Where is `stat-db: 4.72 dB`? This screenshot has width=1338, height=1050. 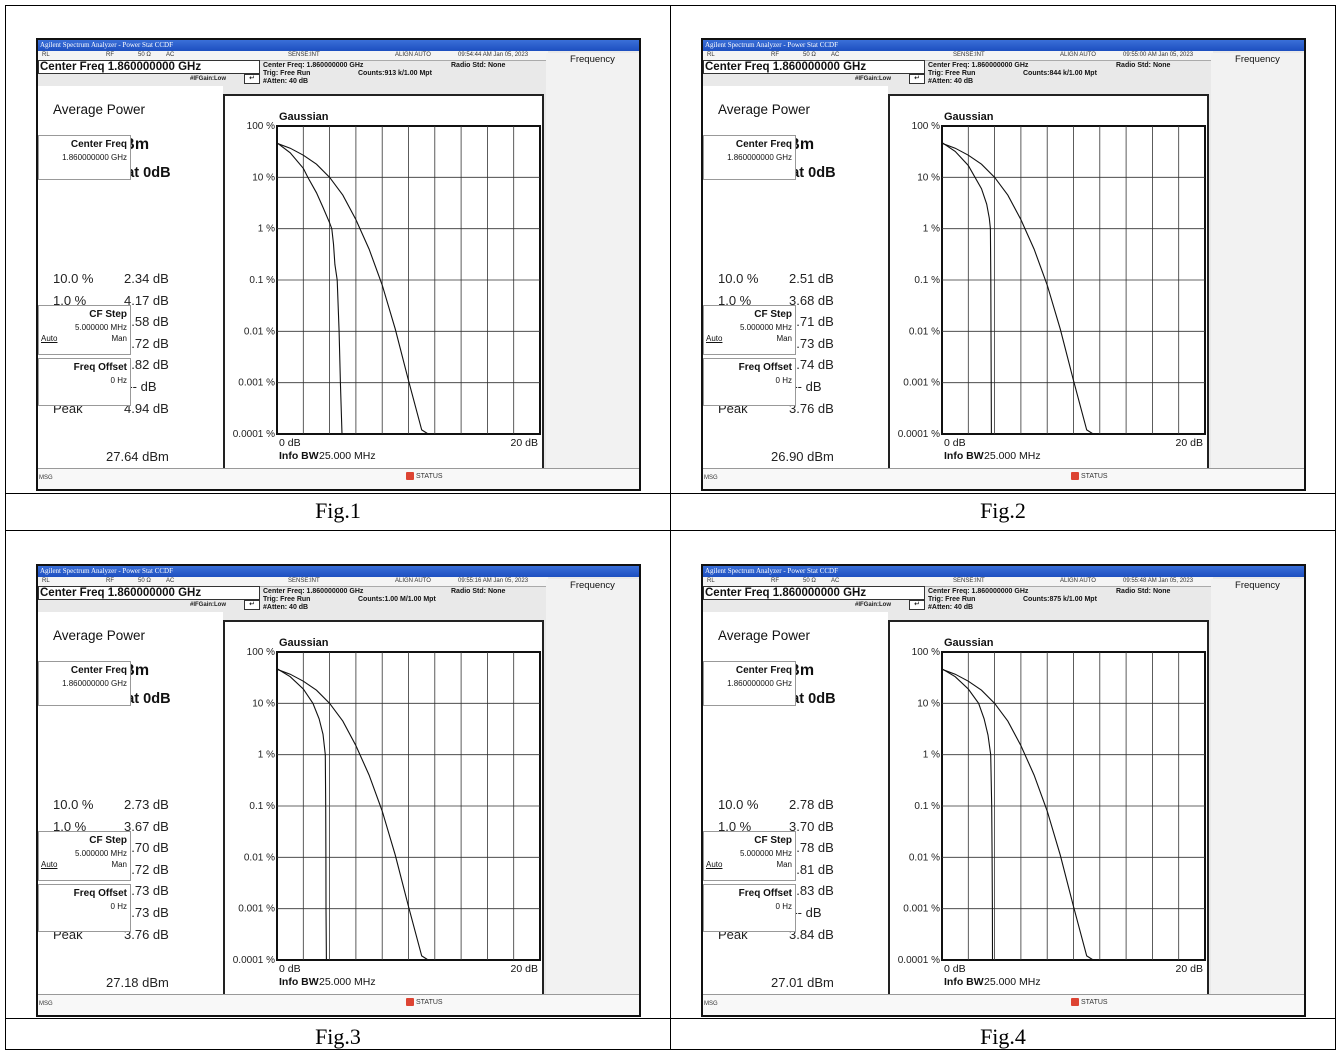
stat-db: 4.72 dB is located at coordinates (146, 343).